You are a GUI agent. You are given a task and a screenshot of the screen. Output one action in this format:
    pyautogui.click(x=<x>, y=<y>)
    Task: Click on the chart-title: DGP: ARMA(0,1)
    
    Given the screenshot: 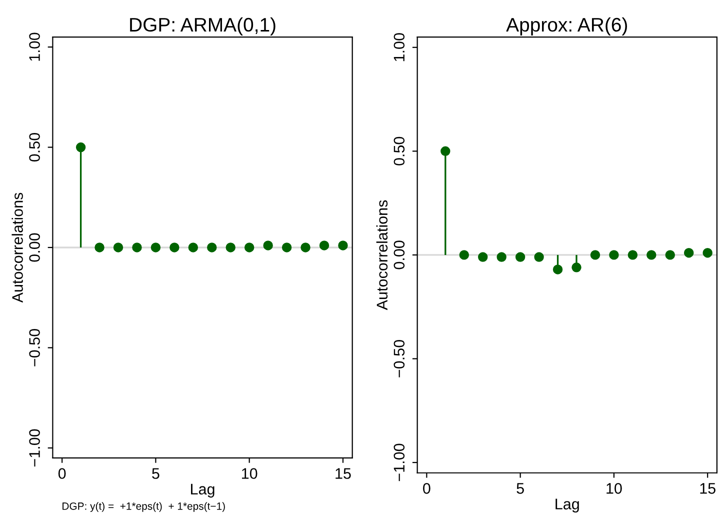 What is the action you would take?
    pyautogui.click(x=203, y=26)
    